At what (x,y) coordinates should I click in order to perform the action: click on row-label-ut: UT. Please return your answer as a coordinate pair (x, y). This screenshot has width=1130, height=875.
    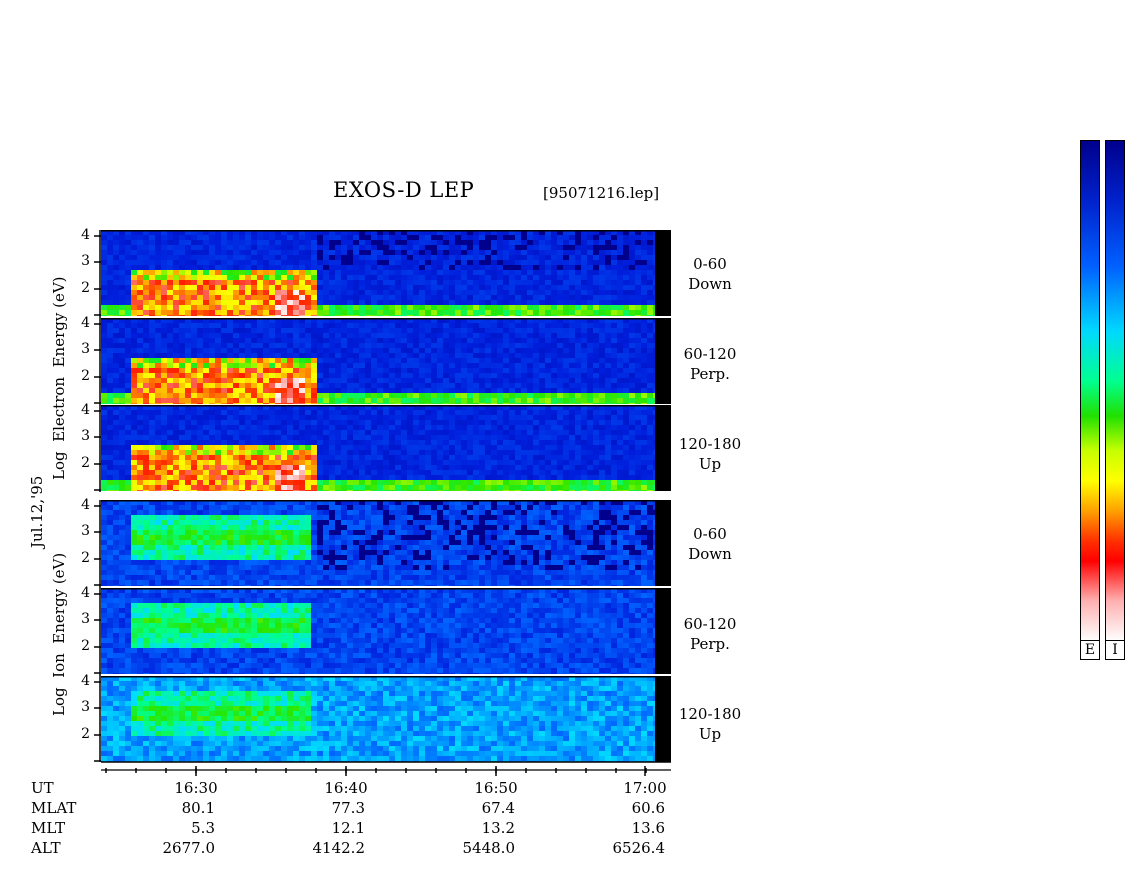
    Looking at the image, I should click on (42, 788).